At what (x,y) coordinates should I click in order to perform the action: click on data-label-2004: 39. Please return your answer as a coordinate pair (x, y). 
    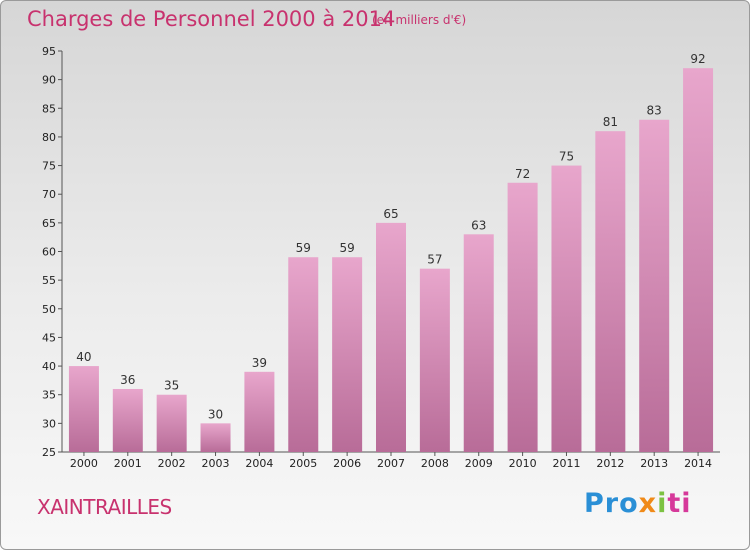
    Looking at the image, I should click on (259, 363).